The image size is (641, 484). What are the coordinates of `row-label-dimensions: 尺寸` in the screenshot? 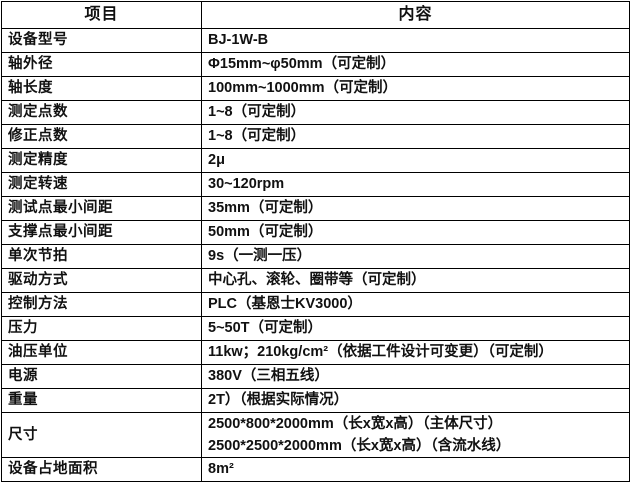 It's located at (101, 435).